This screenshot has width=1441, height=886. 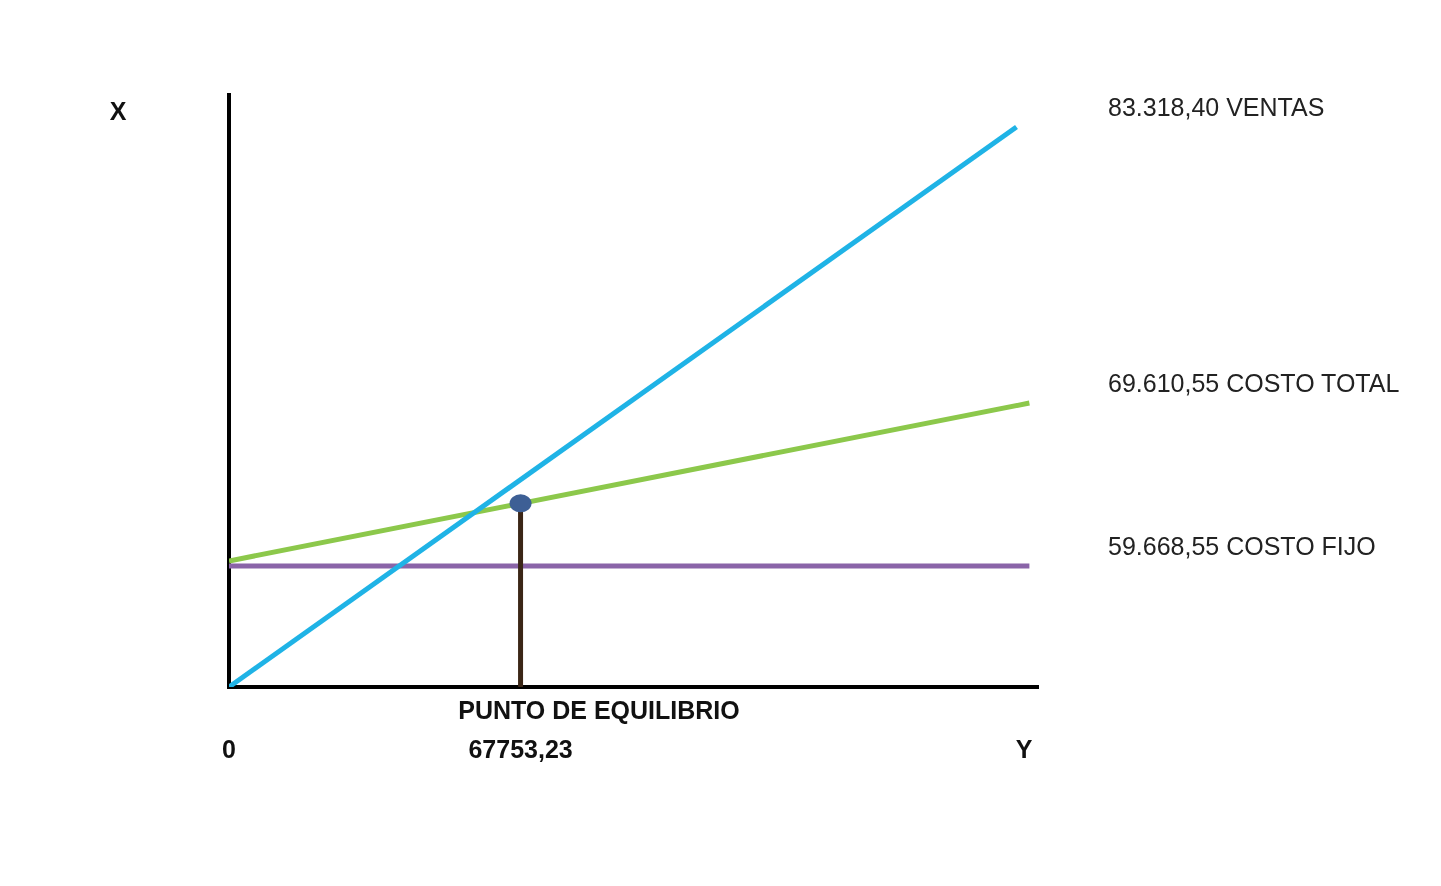 I want to click on x-axis-title: Y, so click(x=1024, y=748).